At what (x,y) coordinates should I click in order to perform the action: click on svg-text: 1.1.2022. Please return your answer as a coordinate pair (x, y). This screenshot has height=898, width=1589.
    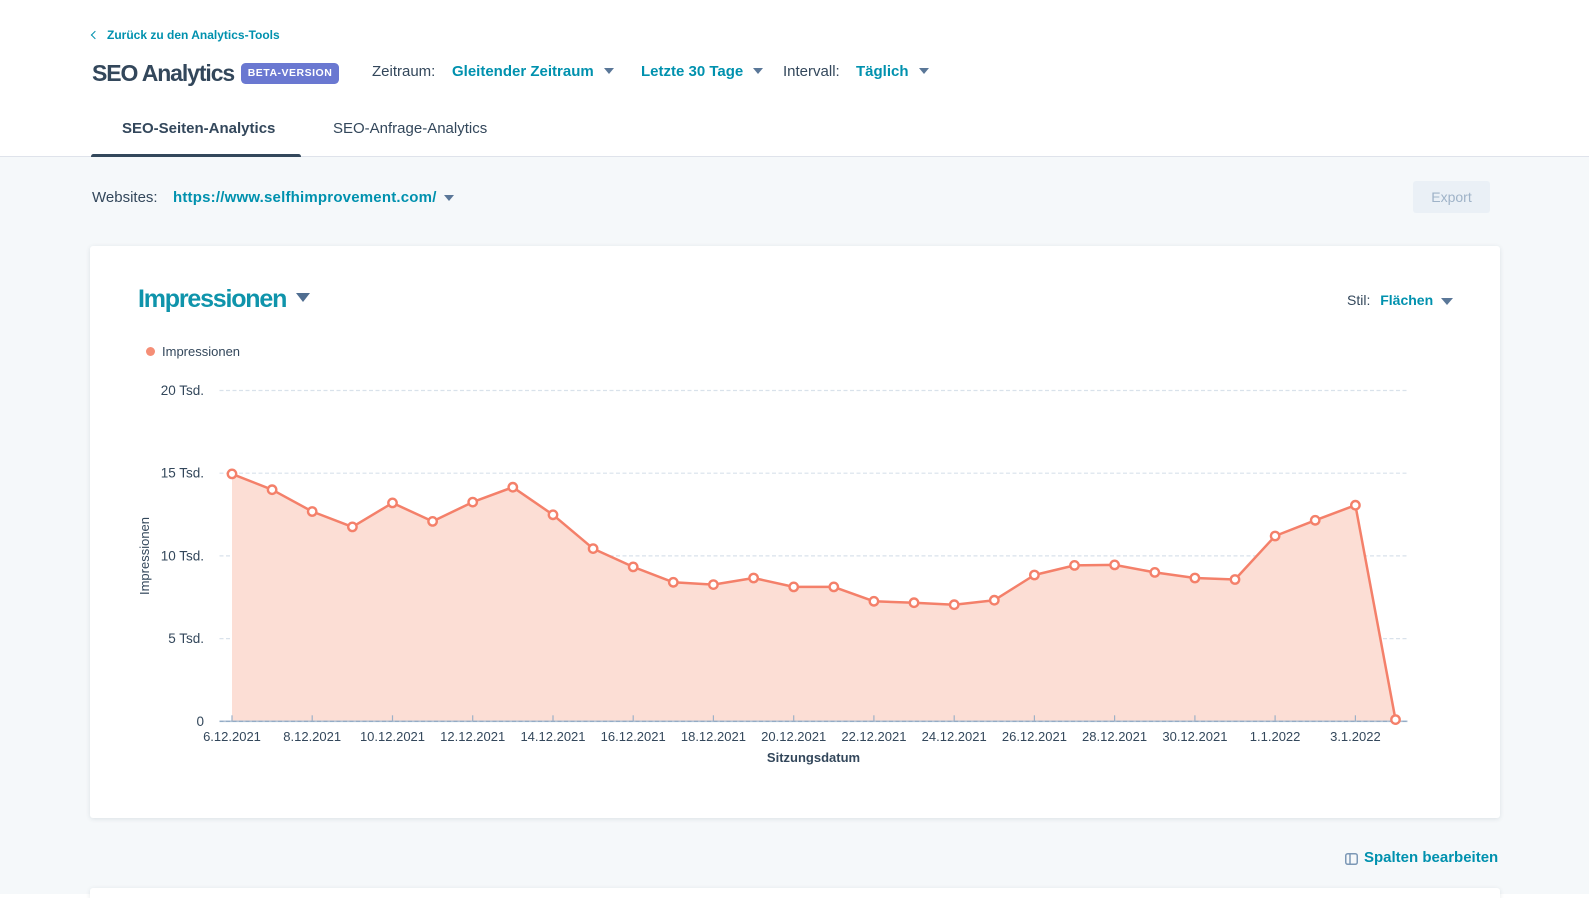
    Looking at the image, I should click on (1275, 736).